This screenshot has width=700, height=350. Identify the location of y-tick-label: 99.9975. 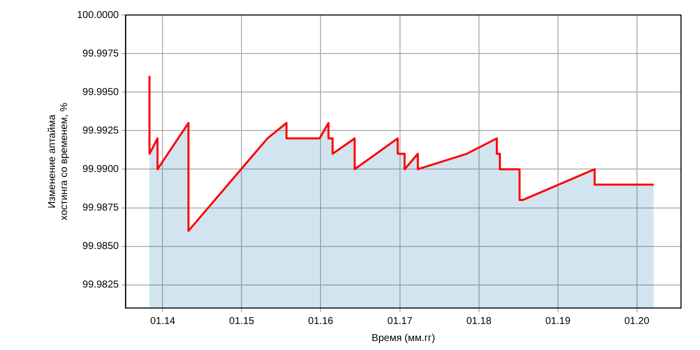
(101, 54).